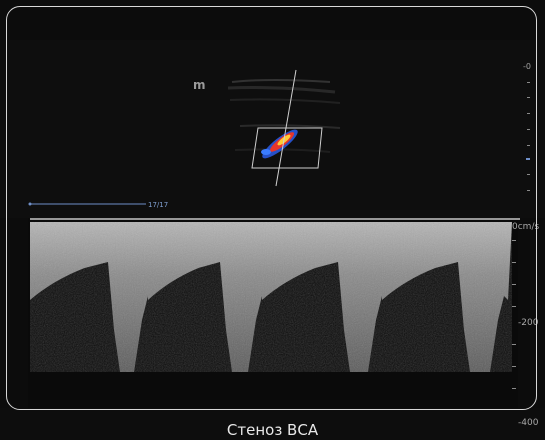 This screenshot has width=545, height=440. I want to click on doppler-cursor-line, so click(286, 128).